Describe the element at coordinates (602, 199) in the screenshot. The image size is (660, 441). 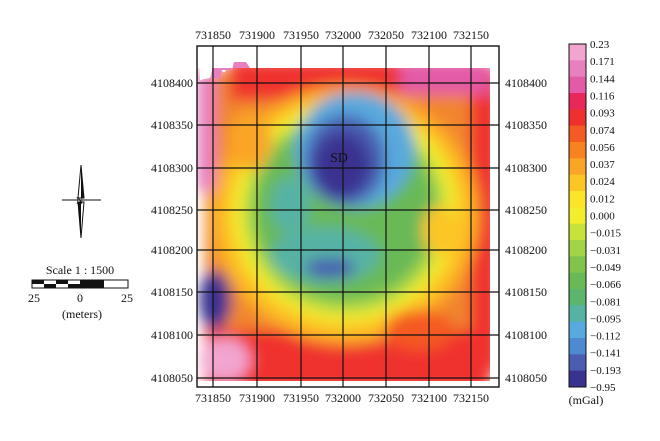
I see `legend-value: 0.012` at that location.